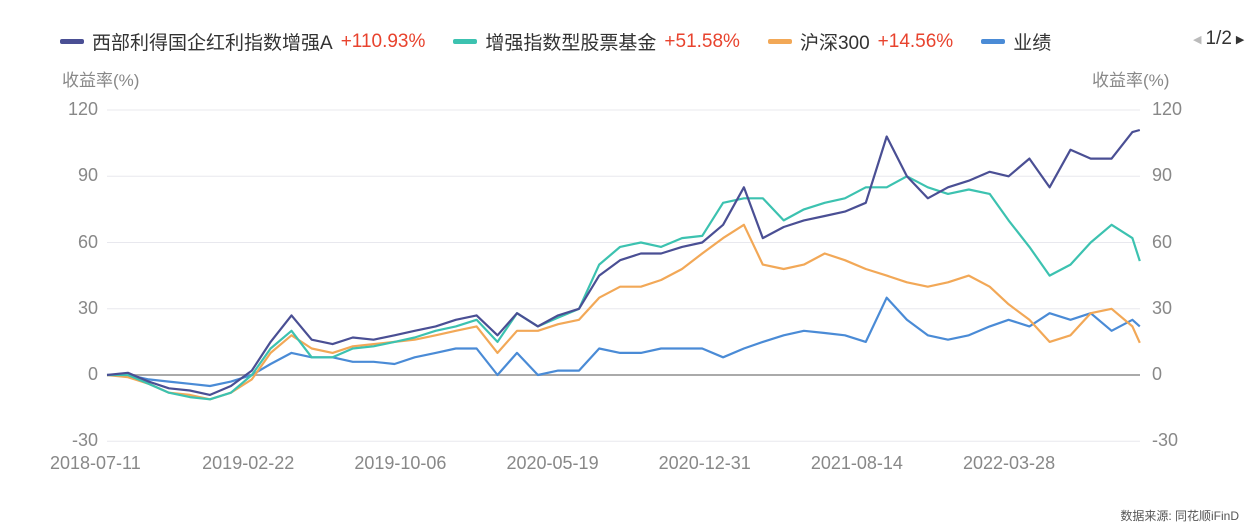  I want to click on x-tick: 2018-07-11, so click(95, 463).